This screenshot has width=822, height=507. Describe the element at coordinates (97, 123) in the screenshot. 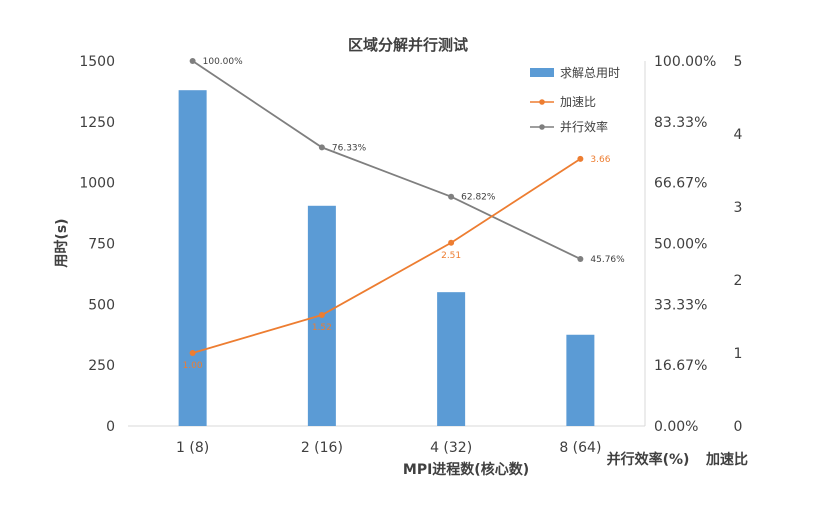

I see `left-tick-5: 1250` at that location.